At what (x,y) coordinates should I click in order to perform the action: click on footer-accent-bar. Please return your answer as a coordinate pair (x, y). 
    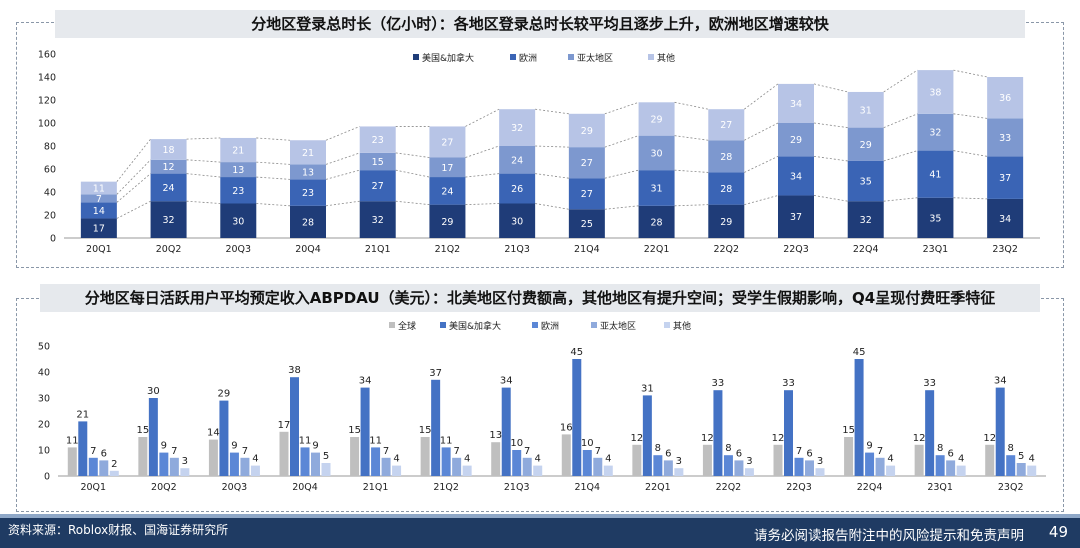
    Looking at the image, I should click on (540, 516).